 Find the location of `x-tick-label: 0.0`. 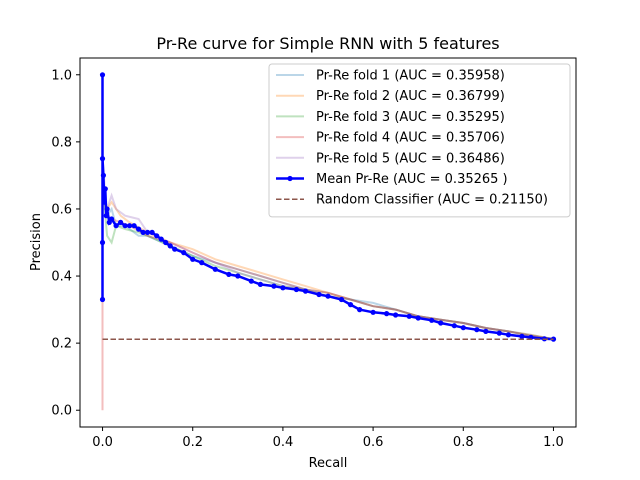

x-tick-label: 0.0 is located at coordinates (102, 442).